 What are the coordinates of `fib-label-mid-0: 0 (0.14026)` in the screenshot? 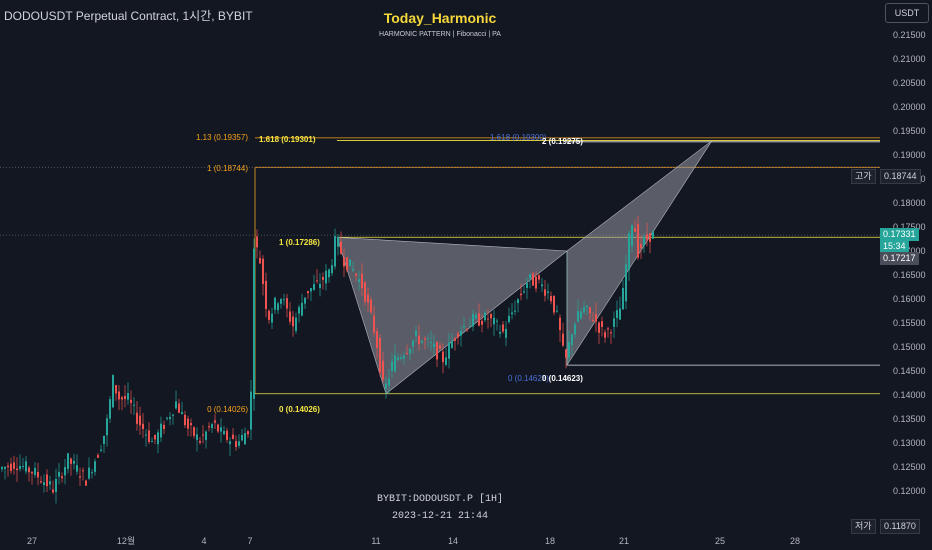 It's located at (299, 409).